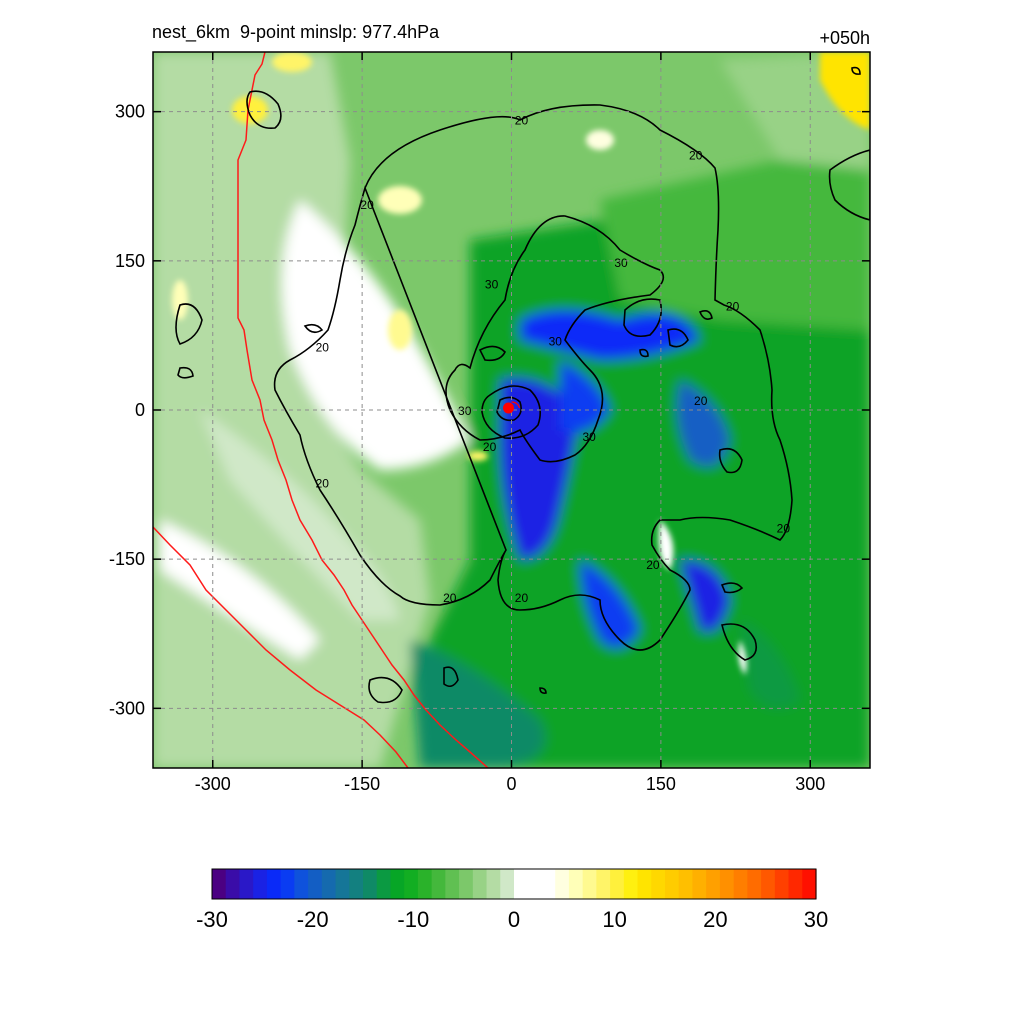 The height and width of the screenshot is (1024, 1024). Describe the element at coordinates (810, 784) in the screenshot. I see `x-tick-label-4: 300` at that location.